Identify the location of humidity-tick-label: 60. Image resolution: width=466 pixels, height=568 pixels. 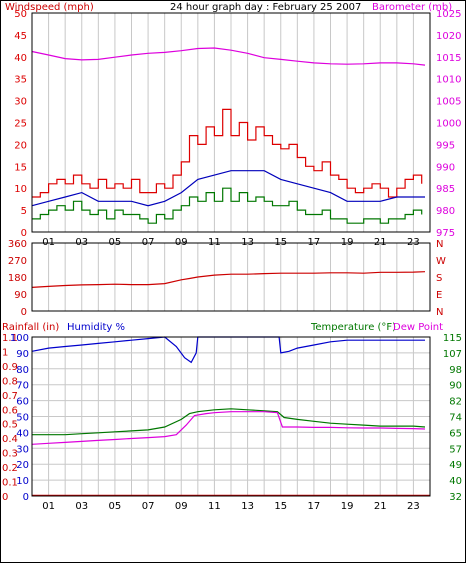
(22, 402).